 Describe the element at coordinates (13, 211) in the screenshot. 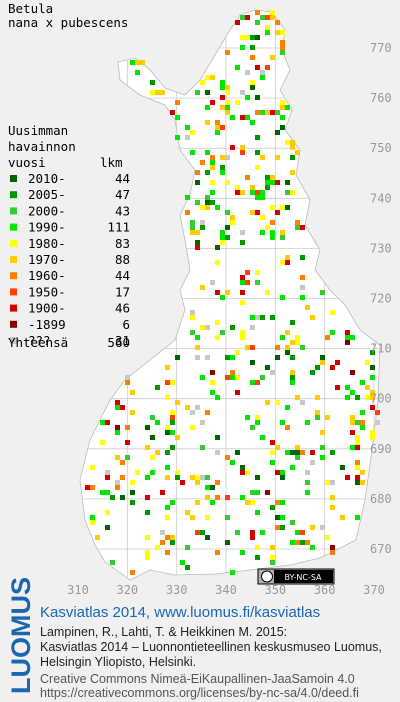

I see `legend-swatch` at that location.